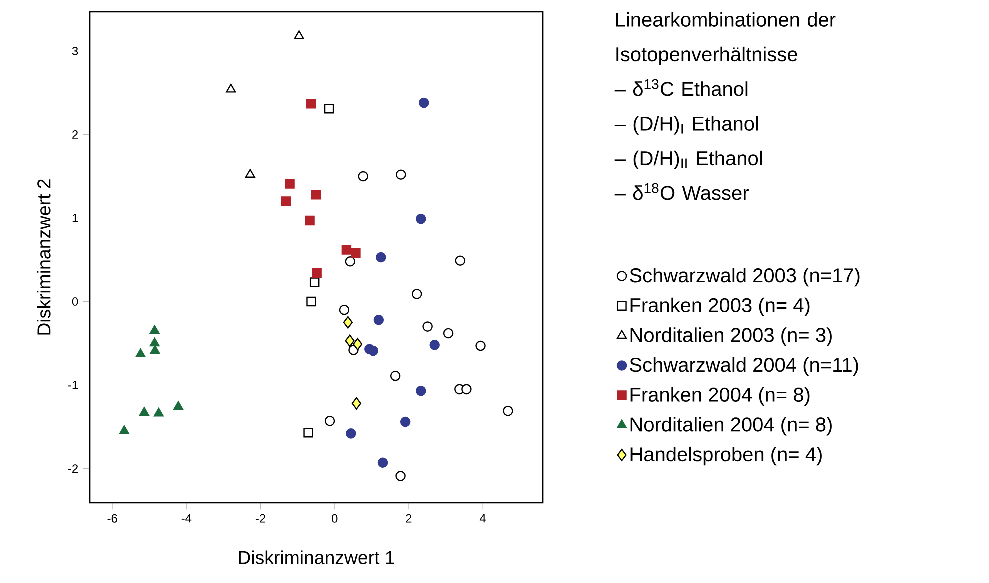  Describe the element at coordinates (113, 518) in the screenshot. I see `x-tick-label: -6` at that location.